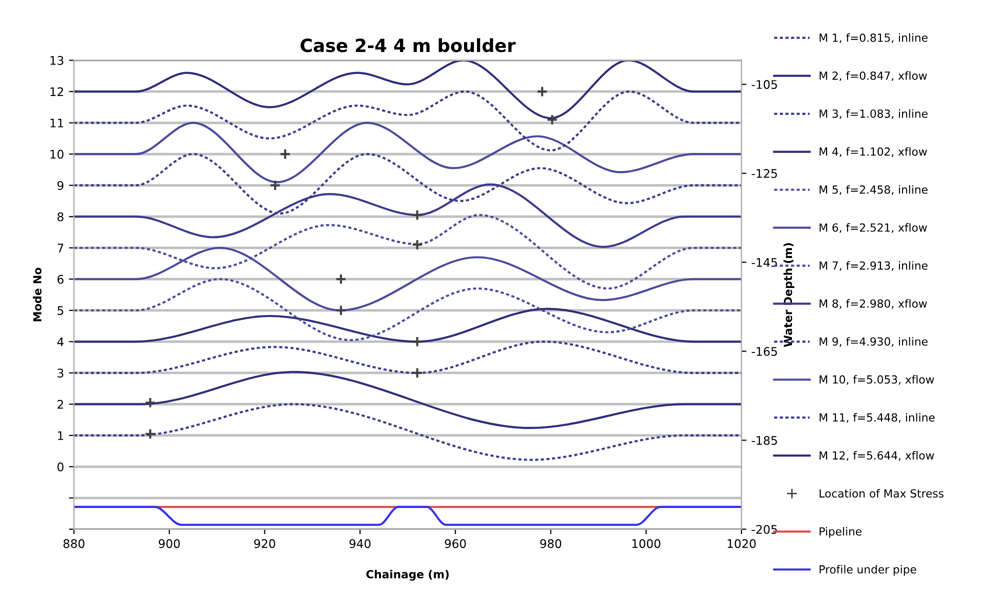 The height and width of the screenshot is (609, 986). I want to click on y2-tick-label: -145, so click(764, 262).